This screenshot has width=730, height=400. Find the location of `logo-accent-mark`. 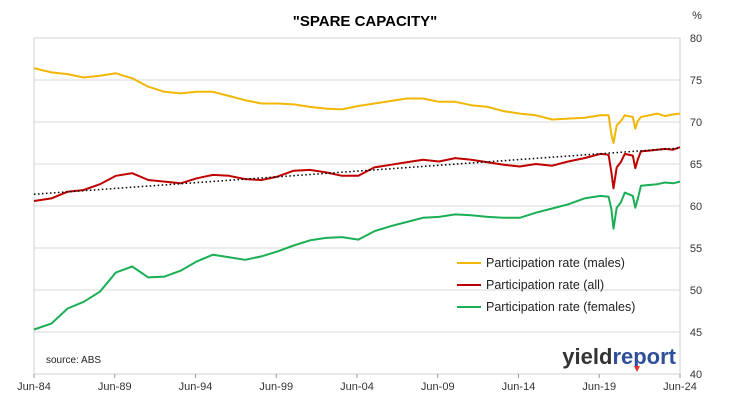

logo-accent-mark is located at coordinates (637, 369).